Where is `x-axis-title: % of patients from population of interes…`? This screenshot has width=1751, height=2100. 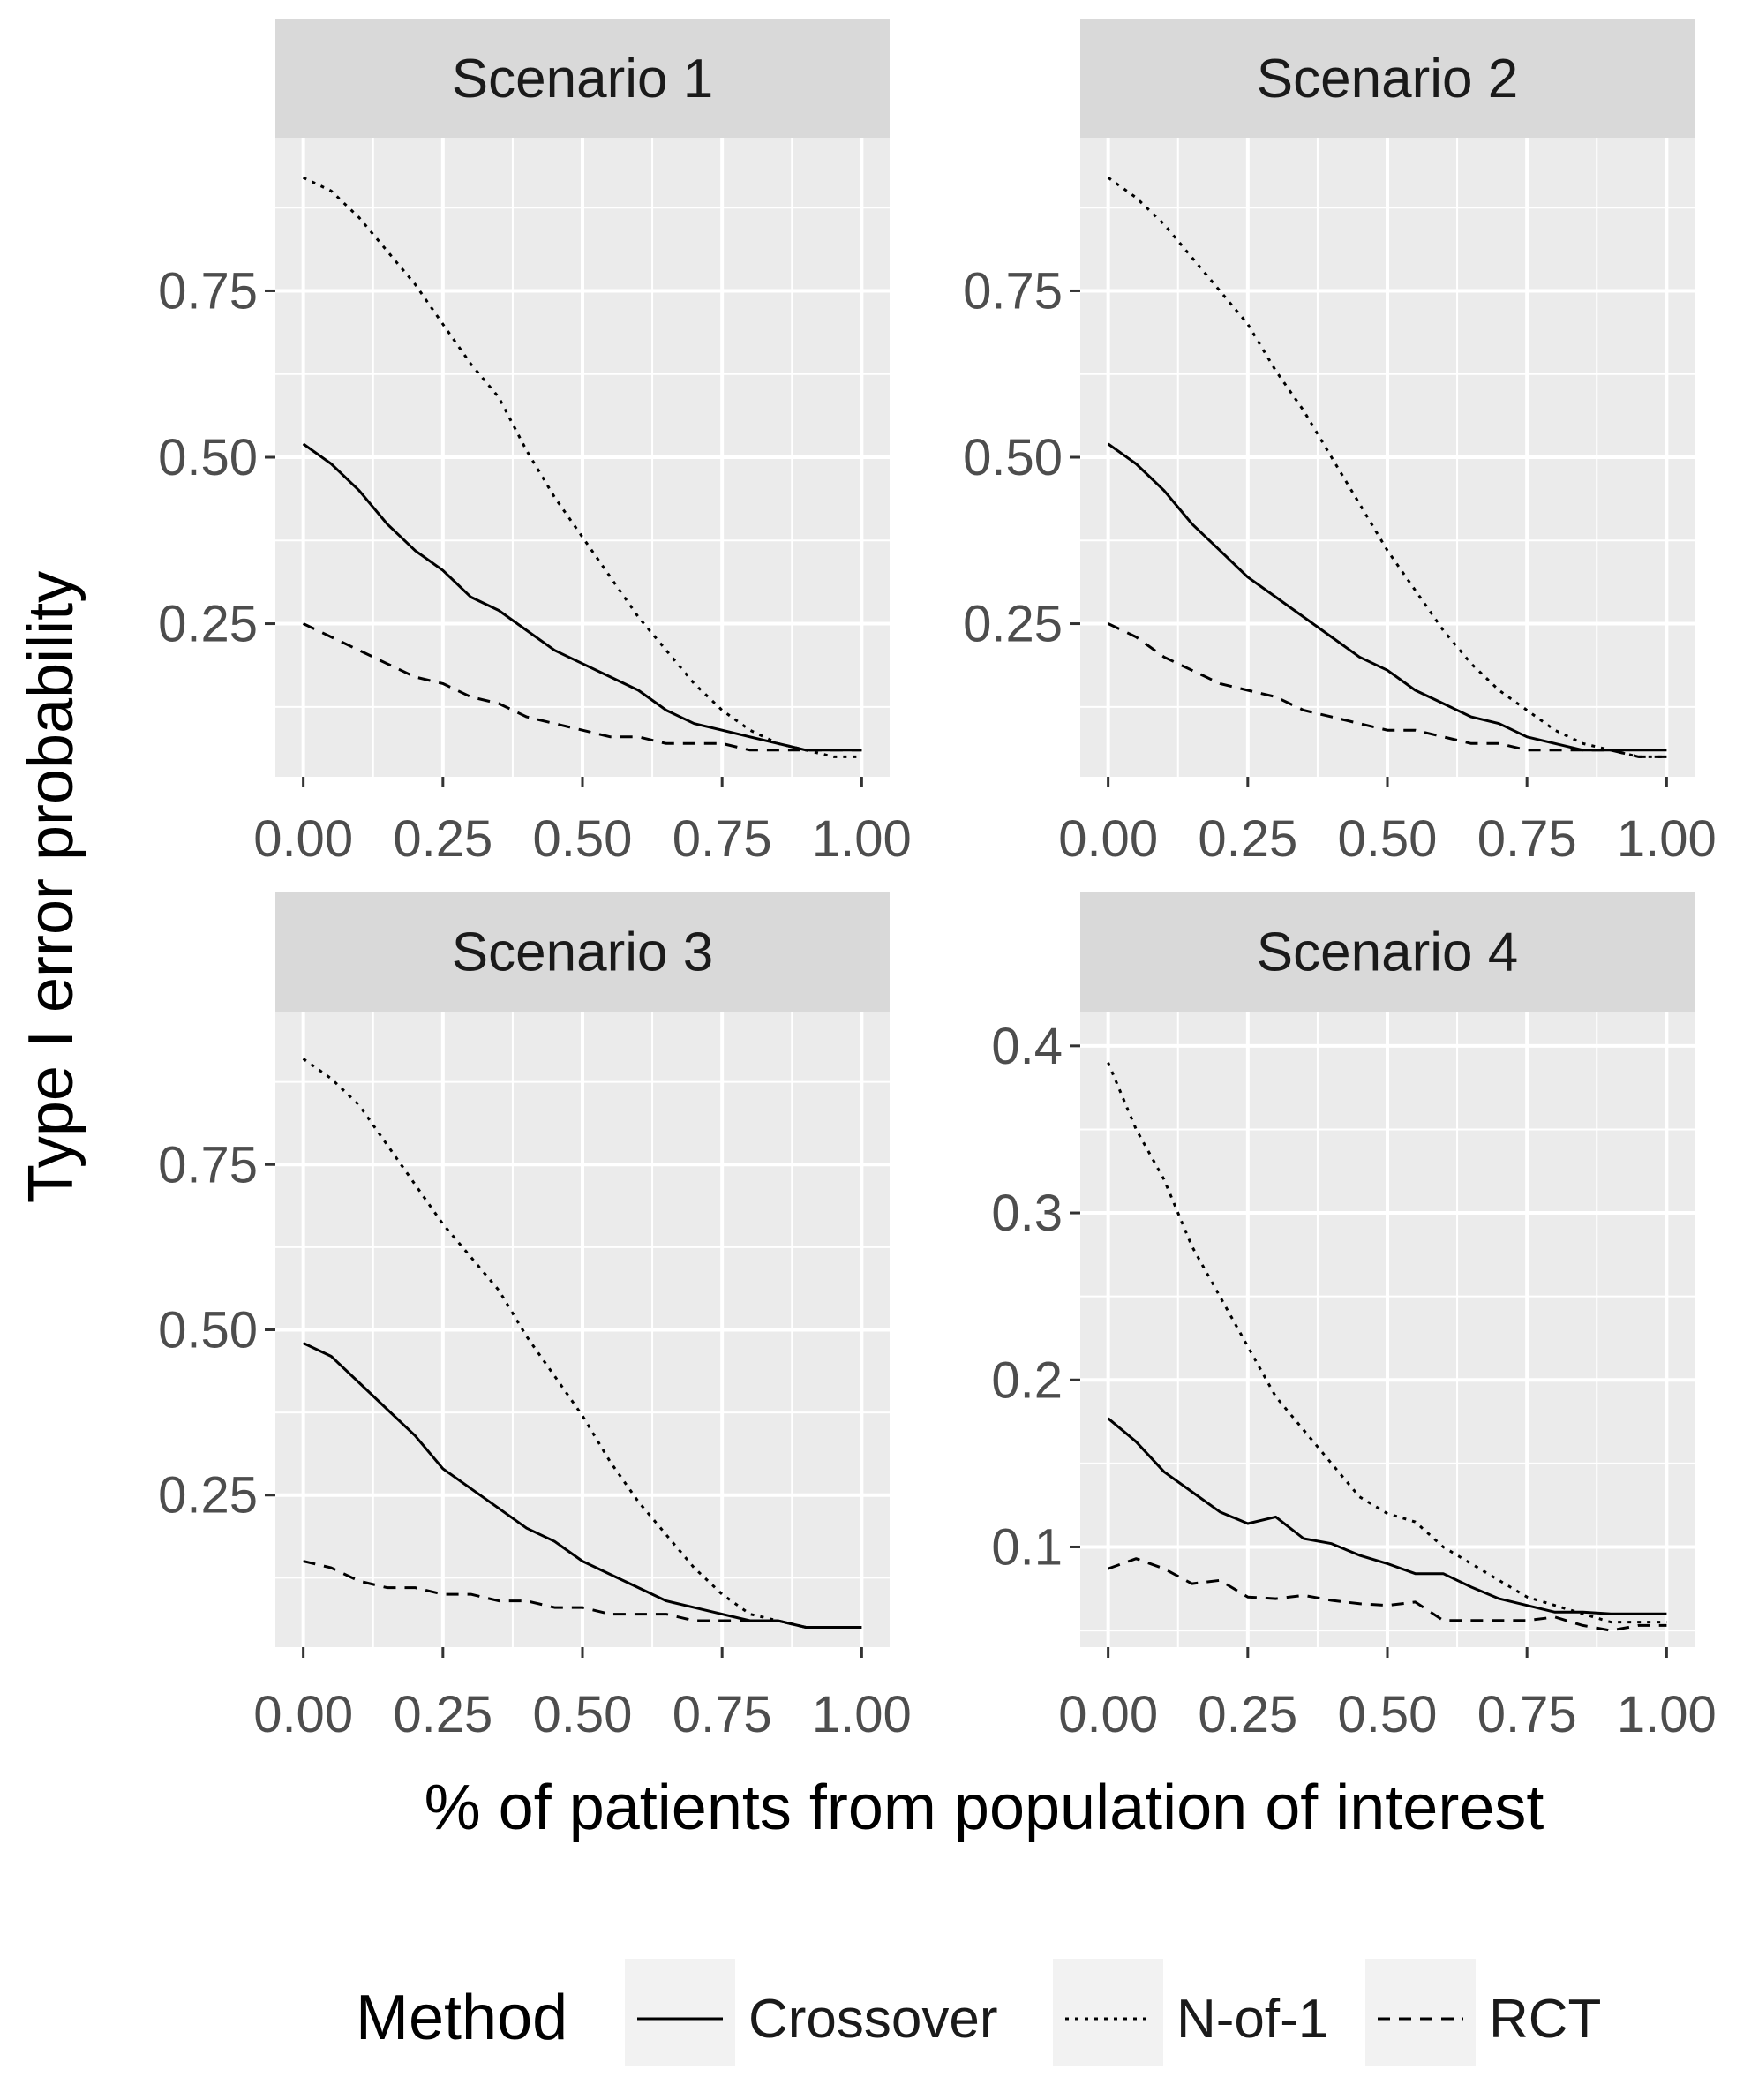 x-axis-title: % of patients from population of interes… is located at coordinates (984, 1808).